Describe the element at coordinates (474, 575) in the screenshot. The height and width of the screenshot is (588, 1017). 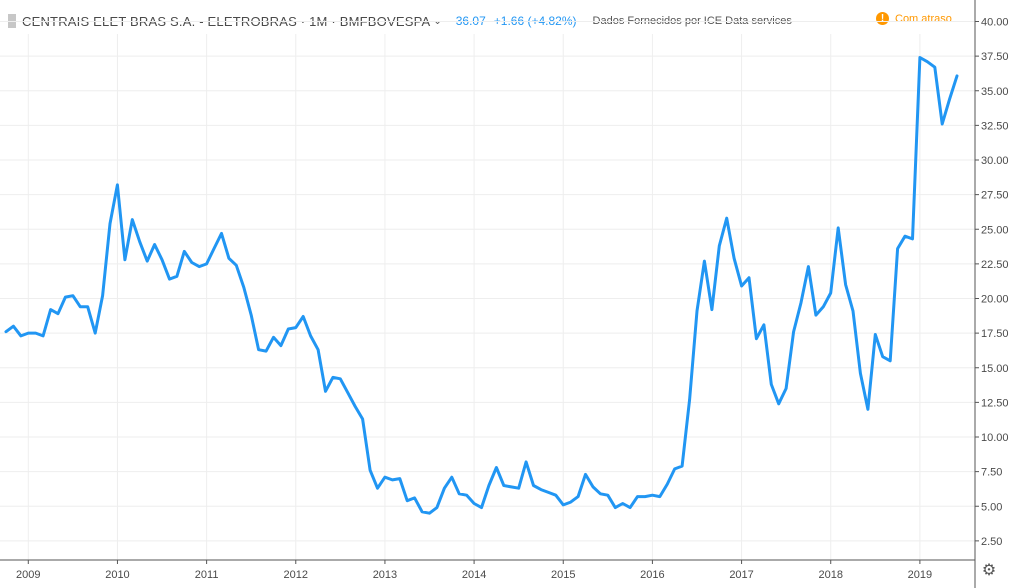
I see `x-tick-label: 2014` at that location.